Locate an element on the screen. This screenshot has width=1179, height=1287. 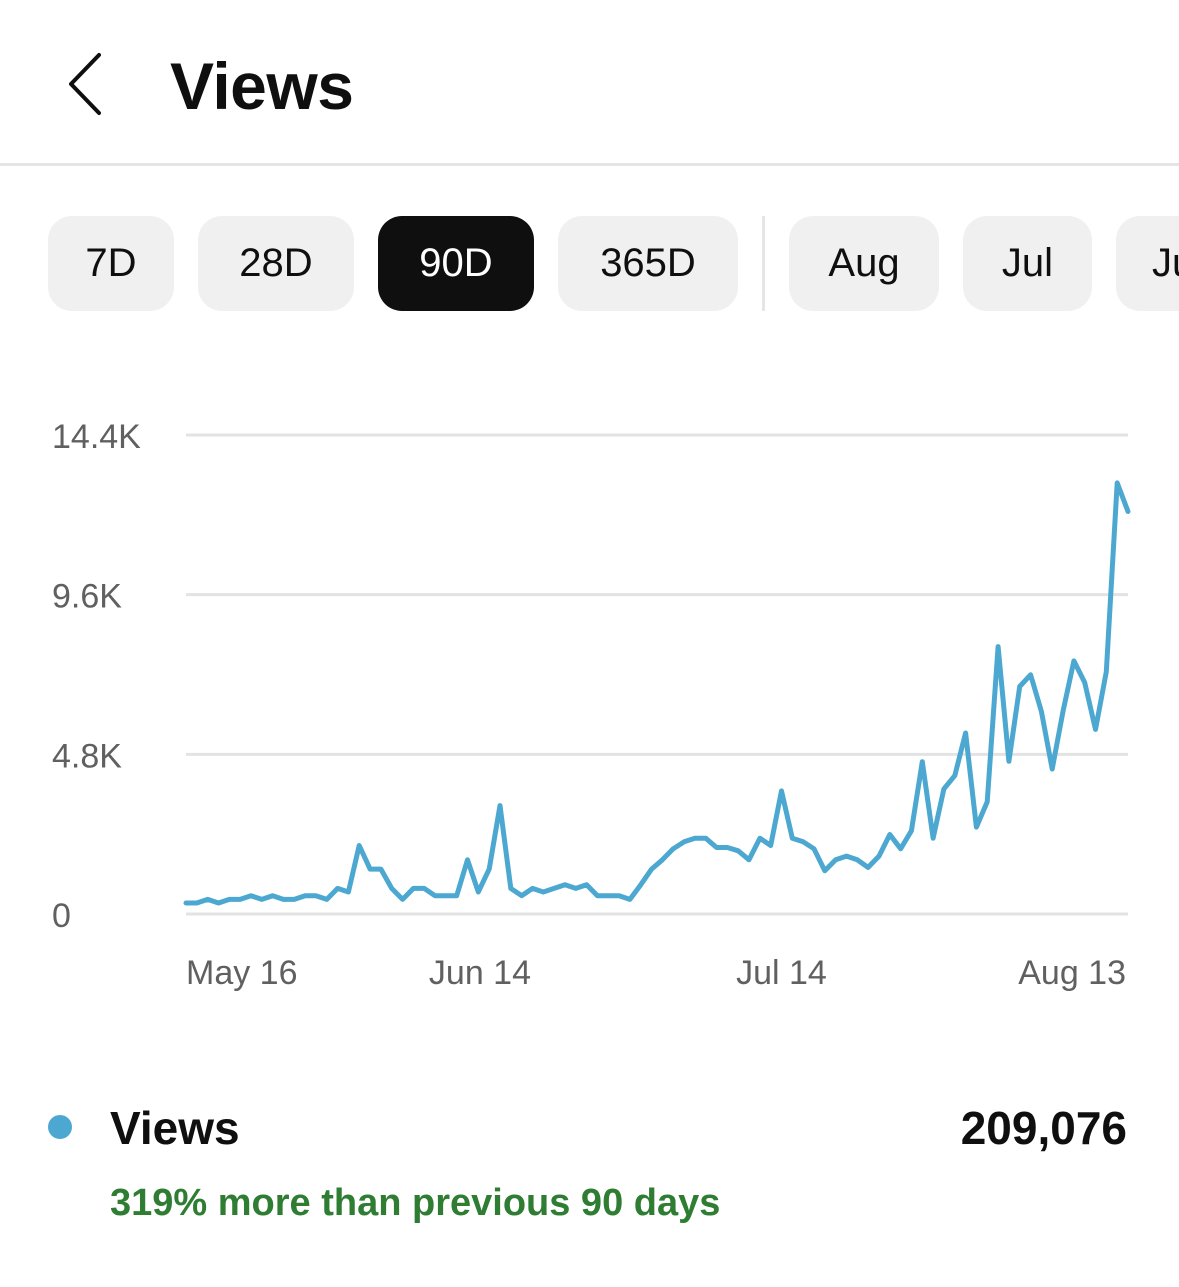
legend-dot-icon is located at coordinates (60, 1127).